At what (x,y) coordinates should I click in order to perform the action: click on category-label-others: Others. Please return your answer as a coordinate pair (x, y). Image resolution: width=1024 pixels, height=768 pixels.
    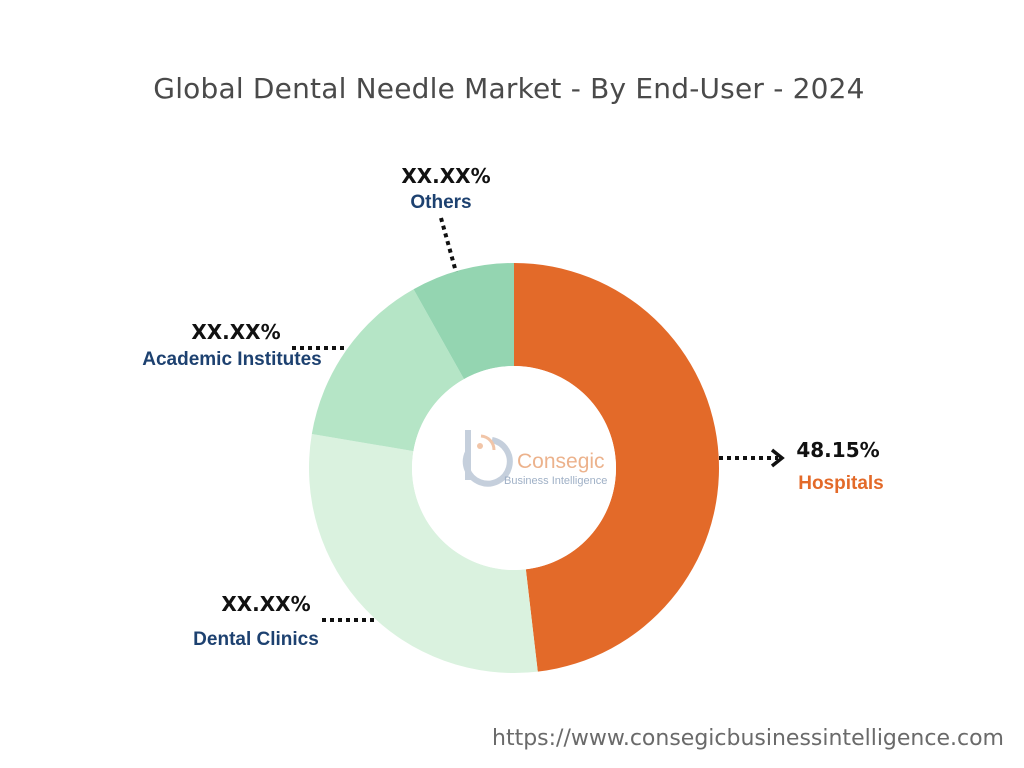
    Looking at the image, I should click on (440, 202).